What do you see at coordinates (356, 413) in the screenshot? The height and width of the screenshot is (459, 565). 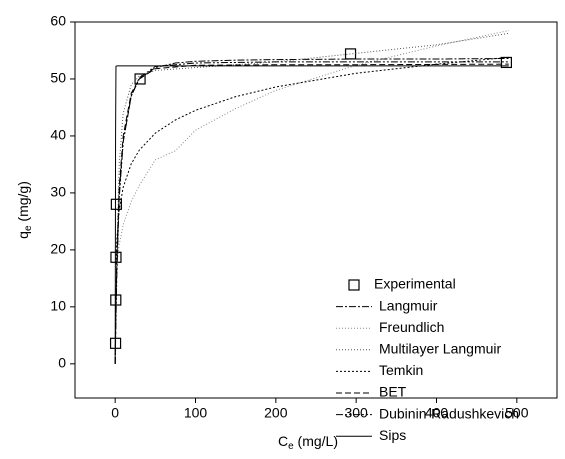 I see `x-tick-label: 300` at bounding box center [356, 413].